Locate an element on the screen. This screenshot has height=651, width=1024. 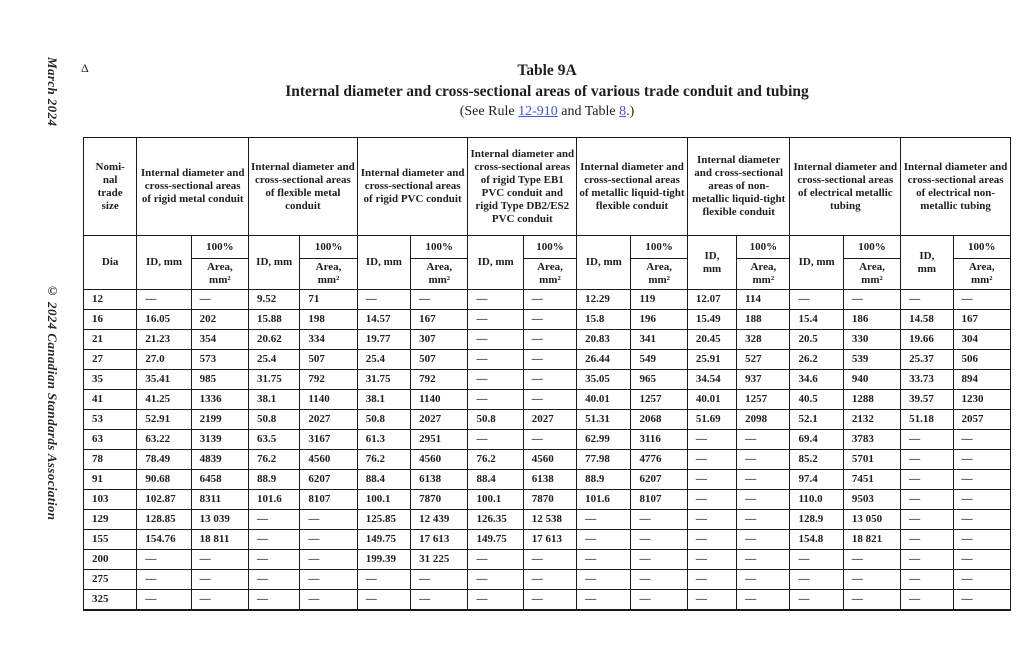
value-cell: 2199 is located at coordinates (220, 419).